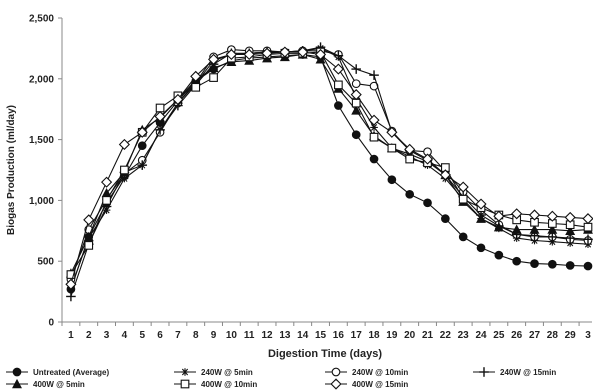  What do you see at coordinates (71, 372) in the screenshot?
I see `legend-label: Untreated (Average)` at bounding box center [71, 372].